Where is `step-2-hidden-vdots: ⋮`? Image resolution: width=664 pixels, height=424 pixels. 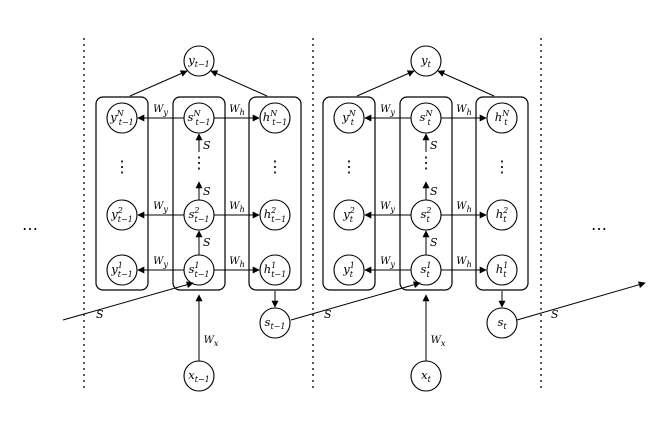
step-2-hidden-vdots: ⋮ is located at coordinates (502, 166).